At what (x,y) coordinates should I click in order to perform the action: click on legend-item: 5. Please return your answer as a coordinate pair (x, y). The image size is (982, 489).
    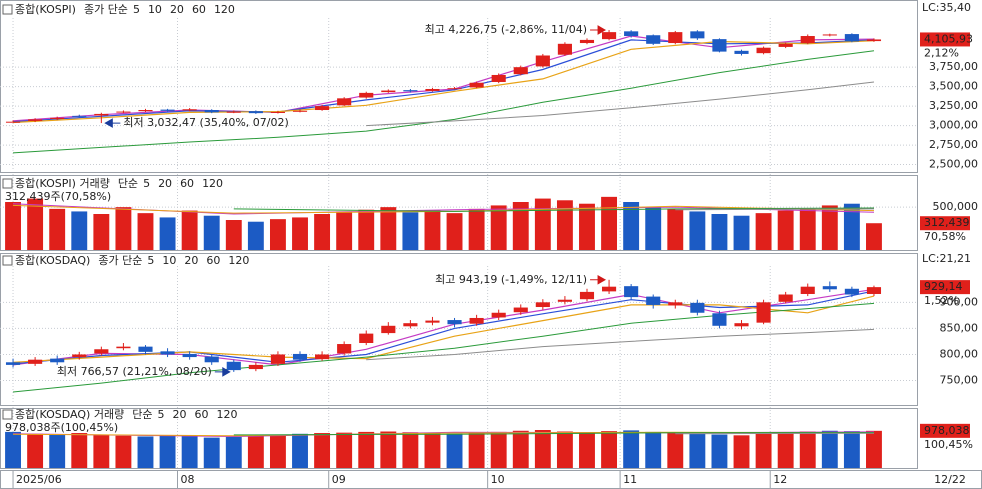
    Looking at the image, I should click on (136, 9).